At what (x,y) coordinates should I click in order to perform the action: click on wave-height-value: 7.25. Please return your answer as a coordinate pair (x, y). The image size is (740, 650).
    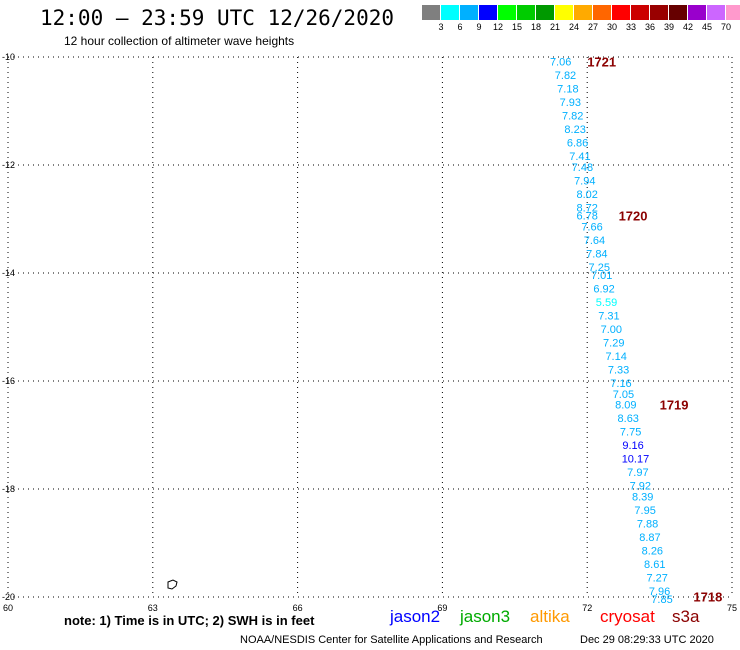
    Looking at the image, I should click on (599, 268).